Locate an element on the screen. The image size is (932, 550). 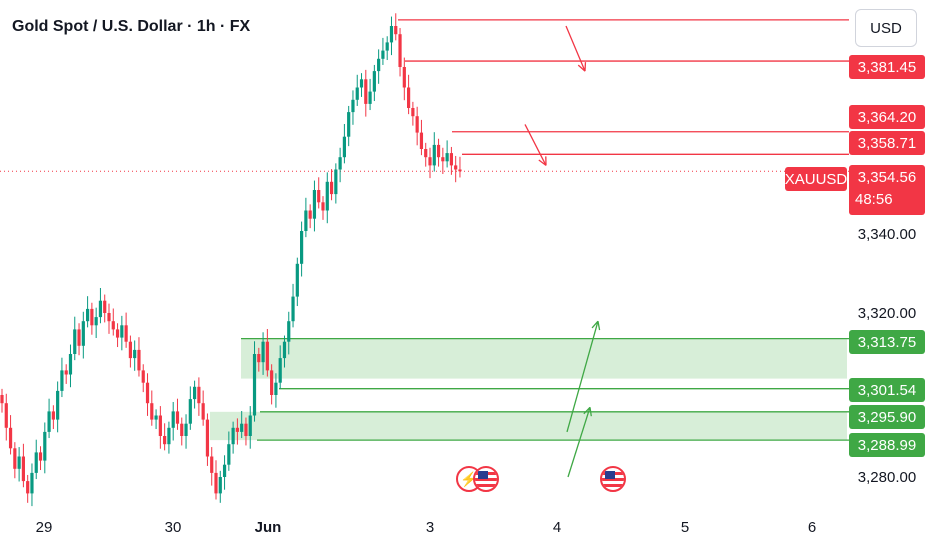
current-price-tag: 3,354.56 48:56 is located at coordinates (887, 190).